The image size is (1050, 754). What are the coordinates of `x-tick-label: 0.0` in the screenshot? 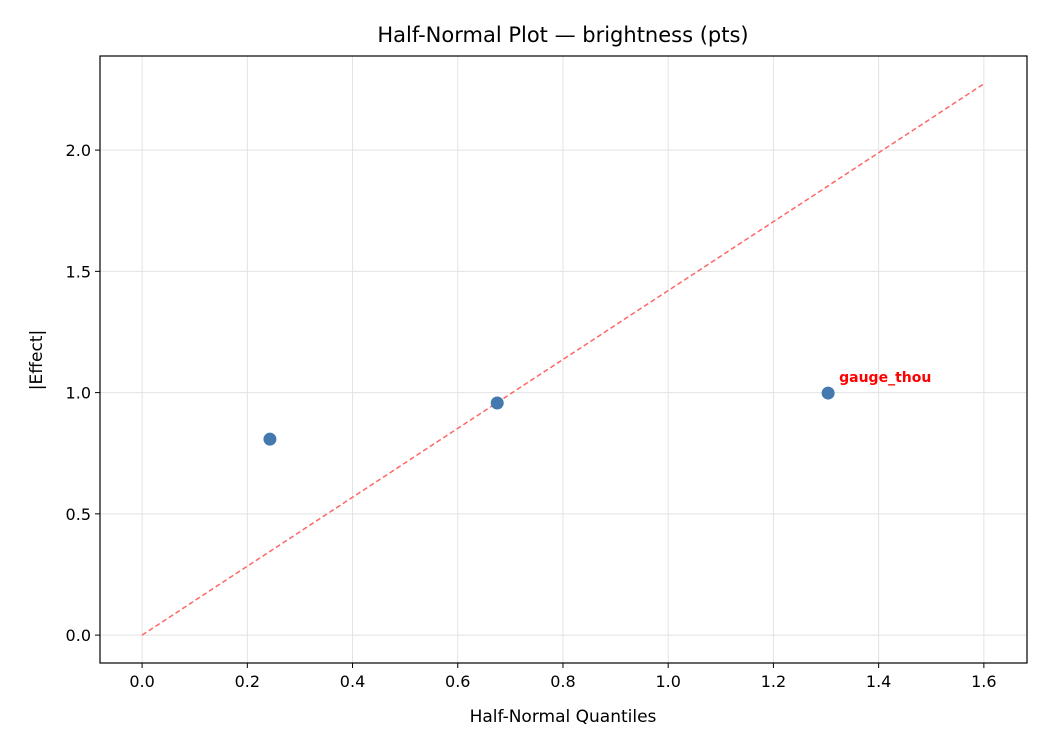 It's located at (141, 681).